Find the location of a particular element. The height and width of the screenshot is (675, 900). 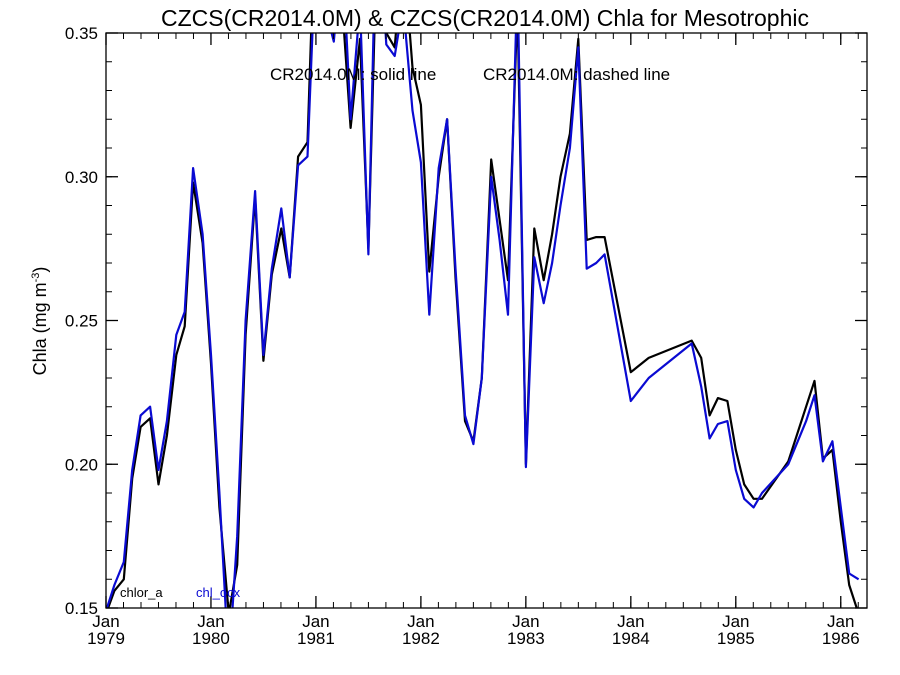

x-tick-year-label: 1984 is located at coordinates (631, 638).